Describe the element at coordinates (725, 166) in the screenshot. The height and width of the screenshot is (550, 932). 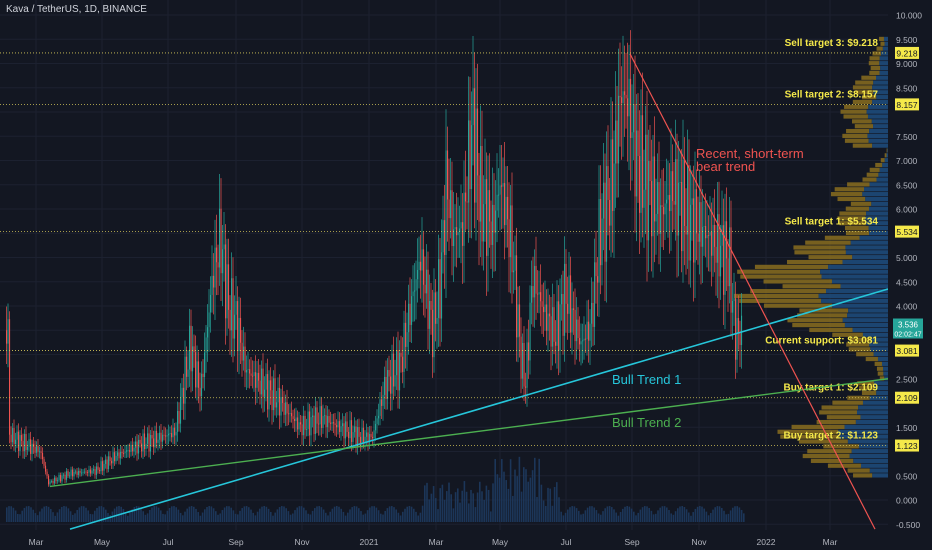
I see `bear-trend-label: bear trend` at that location.